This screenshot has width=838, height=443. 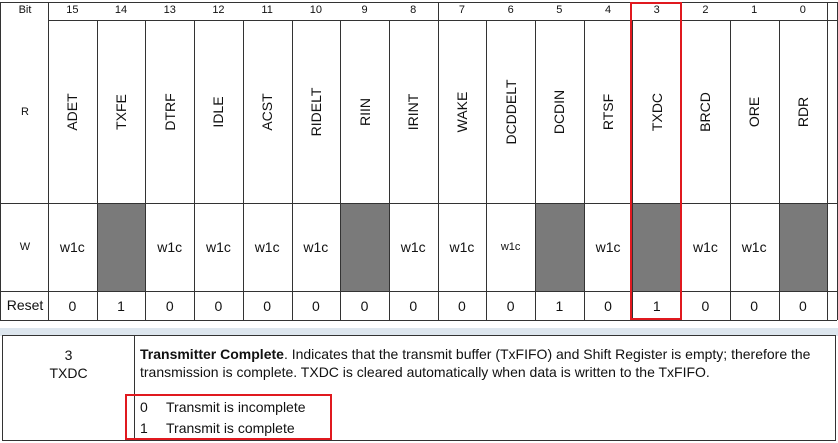 I want to click on row-label-write: W, so click(x=25, y=247).